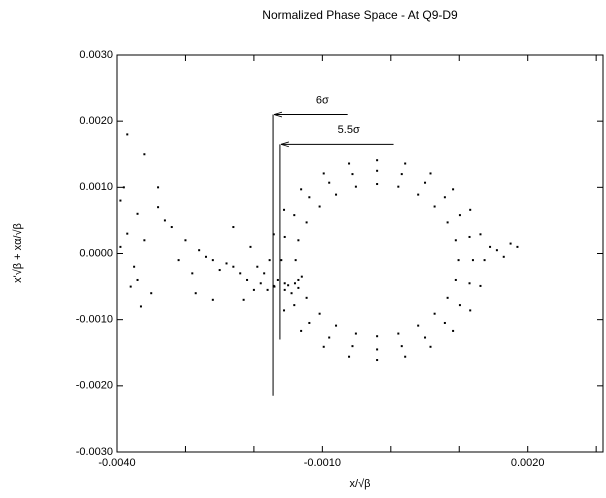  Describe the element at coordinates (349, 130) in the screenshot. I see `annotation-label: 5.5σ` at that location.